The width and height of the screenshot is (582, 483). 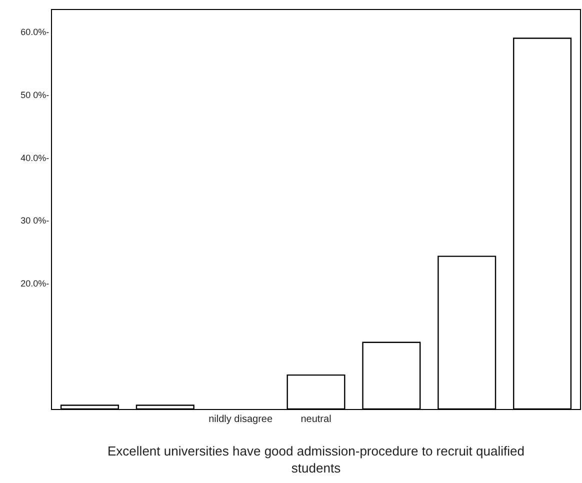 I want to click on y-tick-label: 20.0%-, so click(x=35, y=283).